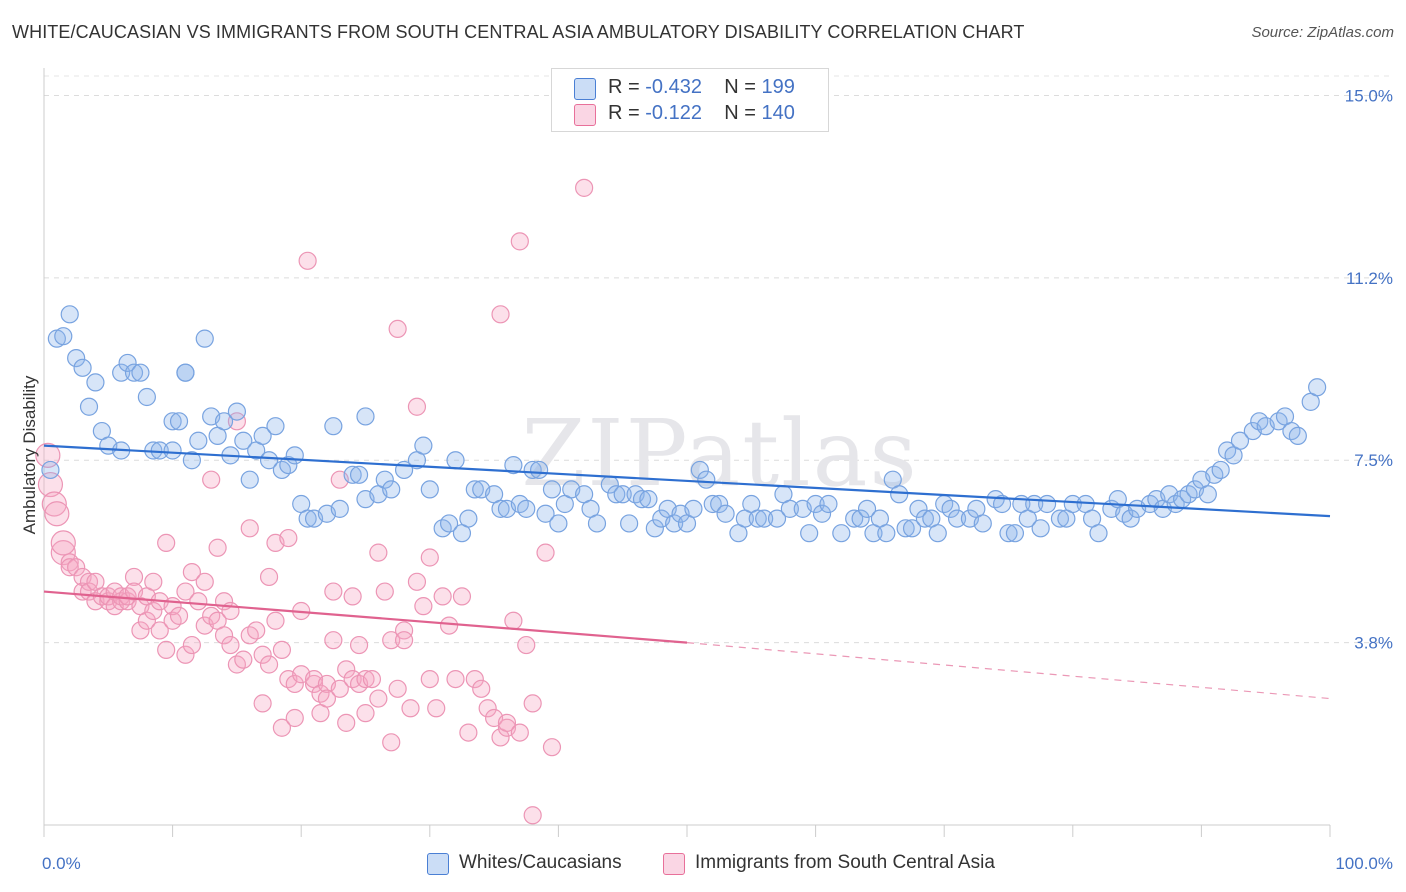  Describe the element at coordinates (1364, 863) in the screenshot. I see `x-tick-label: 100.0%` at that location.